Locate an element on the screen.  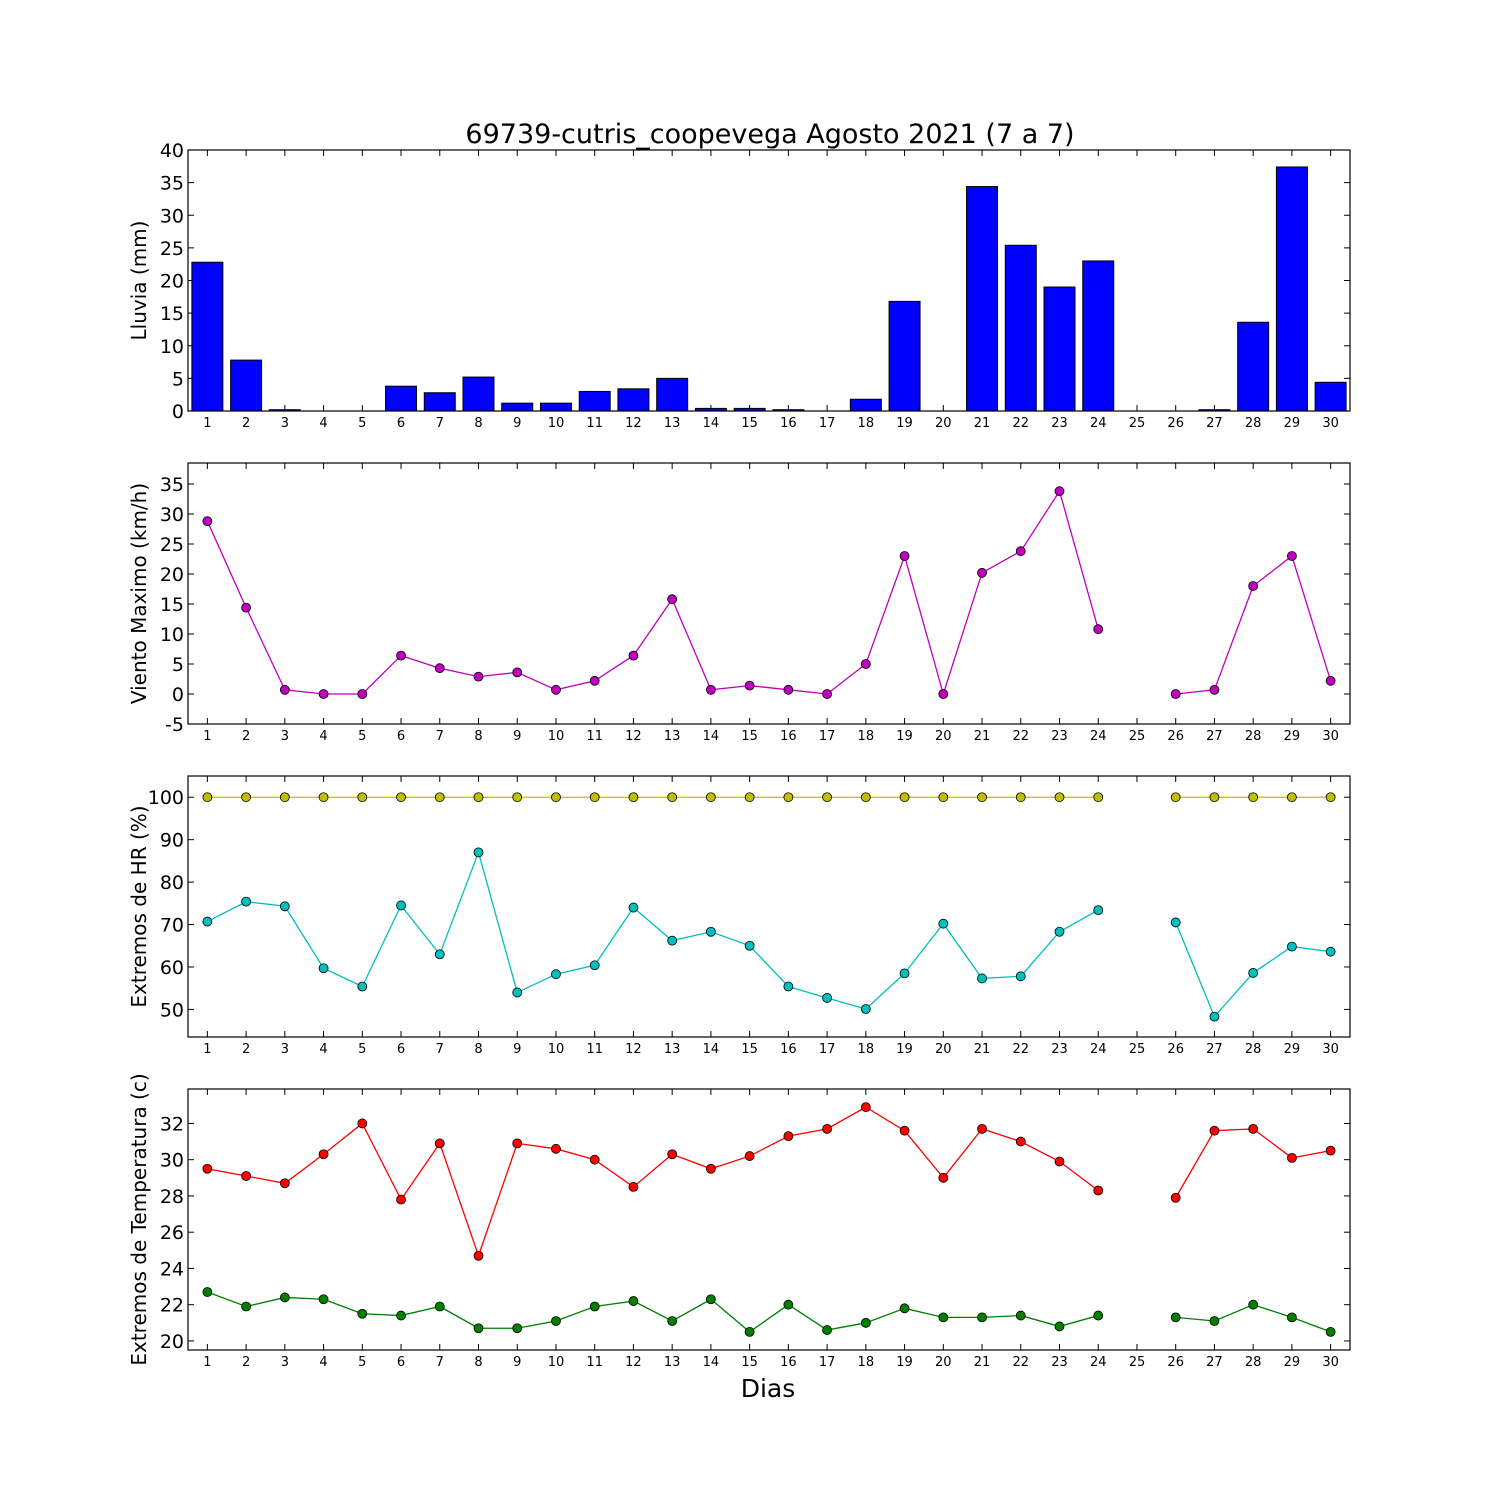
y-axis-label: Lluvia (mm) is located at coordinates (139, 281).